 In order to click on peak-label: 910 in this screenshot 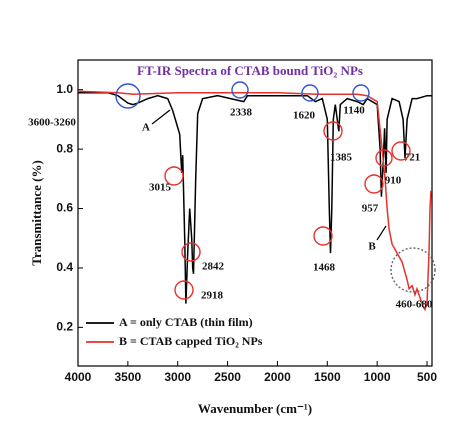, I will do `click(393, 181)`.